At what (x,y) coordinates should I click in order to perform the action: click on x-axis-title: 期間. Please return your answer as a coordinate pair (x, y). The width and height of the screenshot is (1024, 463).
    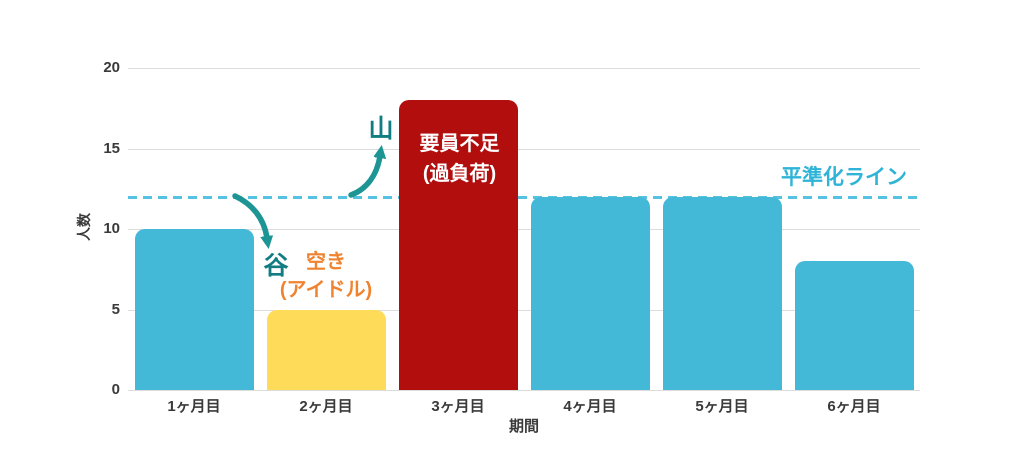
    Looking at the image, I should click on (523, 426).